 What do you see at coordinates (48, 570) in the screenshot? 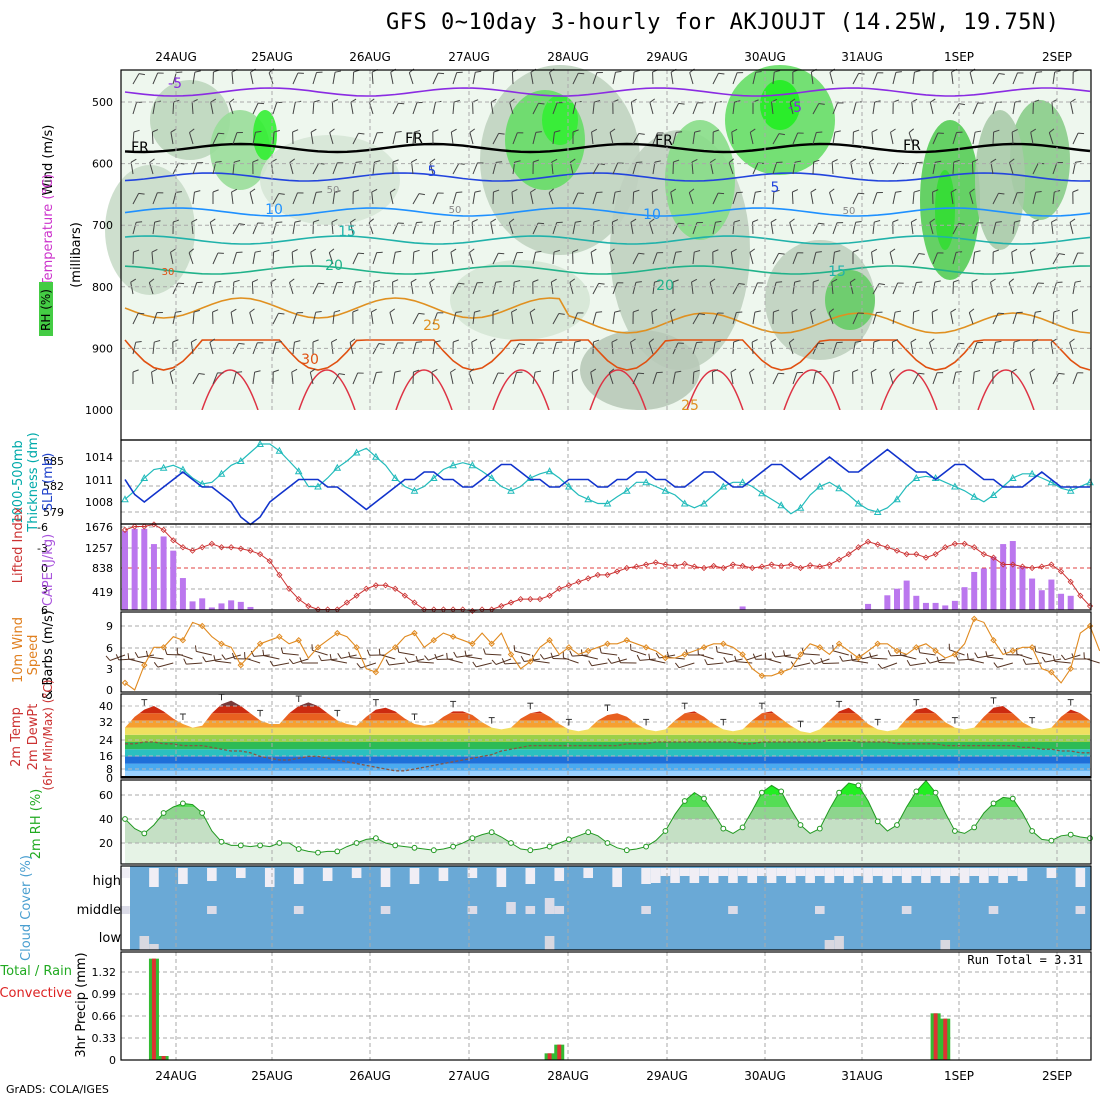
I see `panel-label: CAPE (J/kg)` at bounding box center [48, 570].